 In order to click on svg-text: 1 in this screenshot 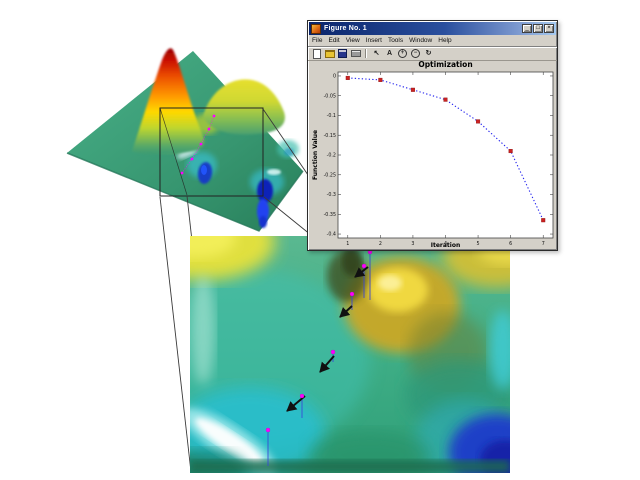, I will do `click(347, 244)`.